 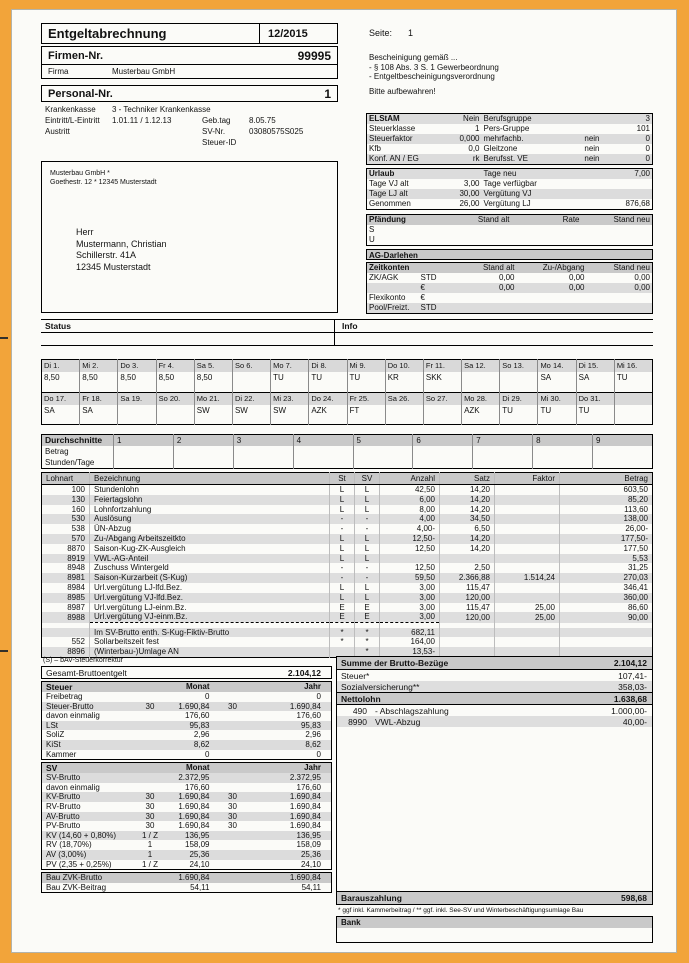 I want to click on cell-lohnart: 8985, so click(x=76, y=597).